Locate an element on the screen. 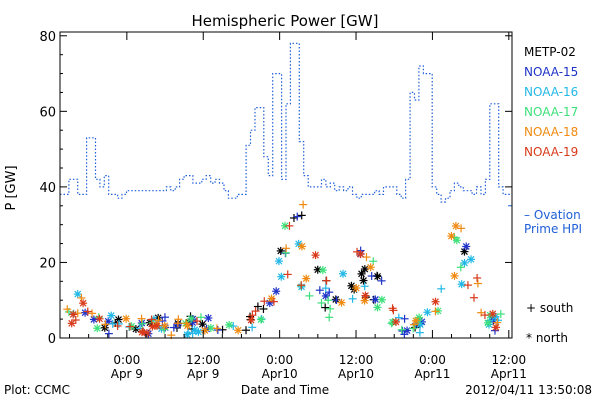 This screenshot has height=400, width=600. footer-left: Plot: CCMC is located at coordinates (37, 390).